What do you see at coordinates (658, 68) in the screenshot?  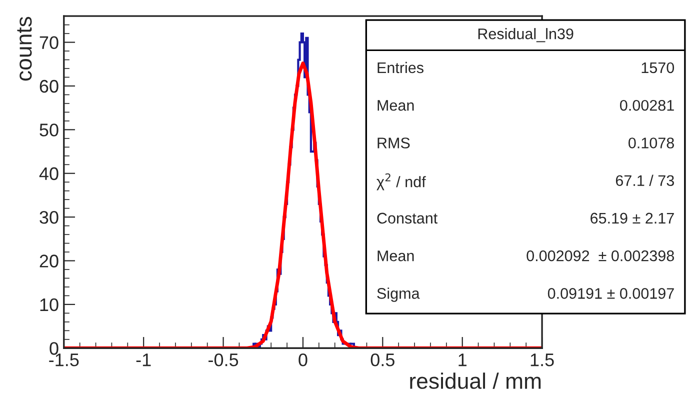 I see `text: 1570` at bounding box center [658, 68].